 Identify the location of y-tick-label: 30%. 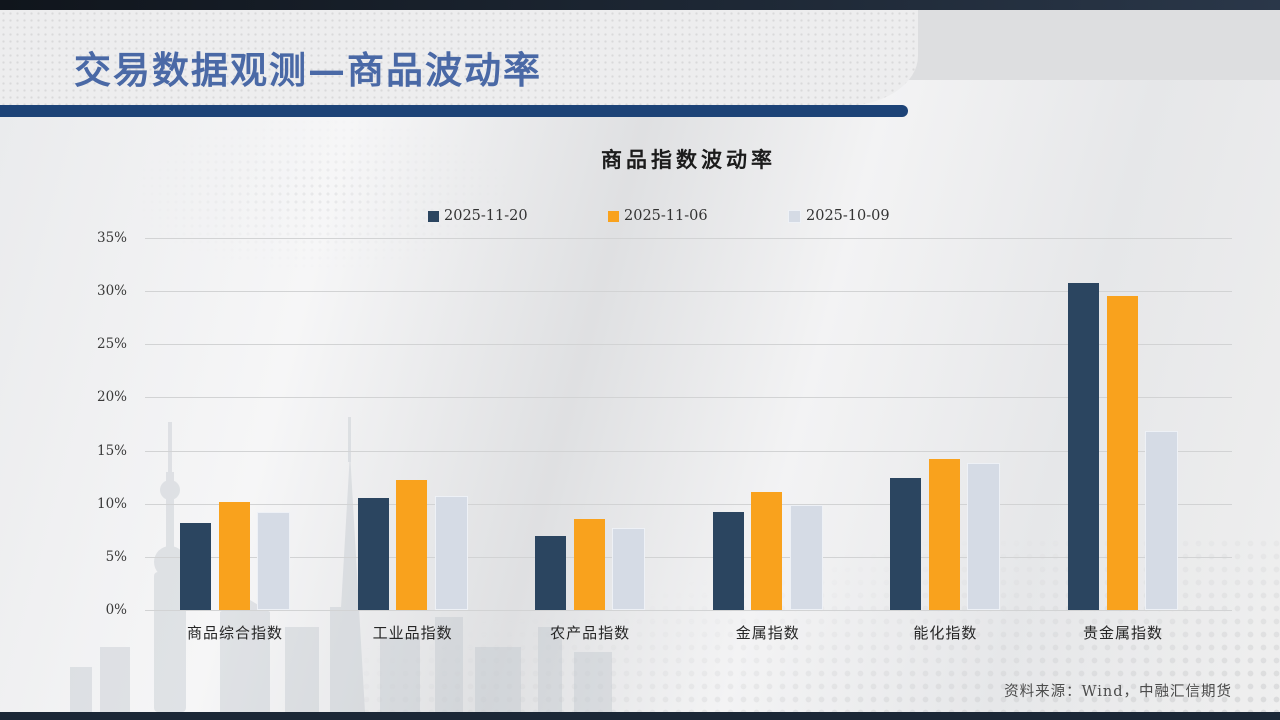
(111, 291).